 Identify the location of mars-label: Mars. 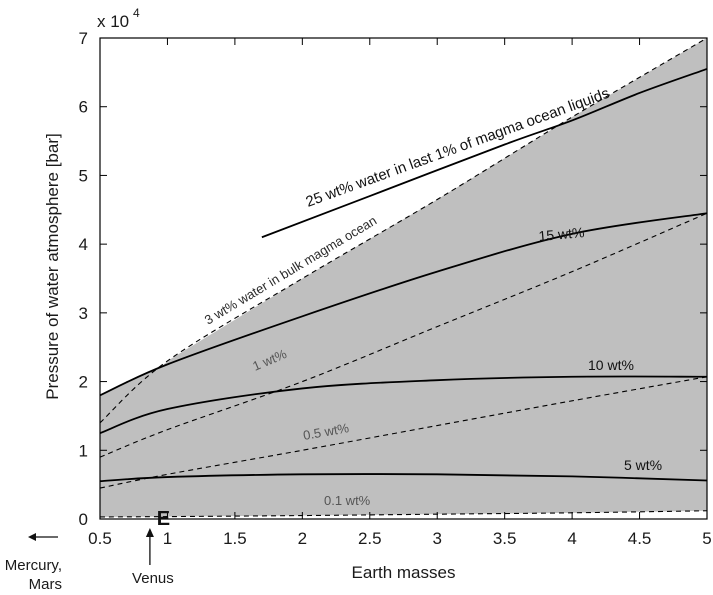
(45, 584).